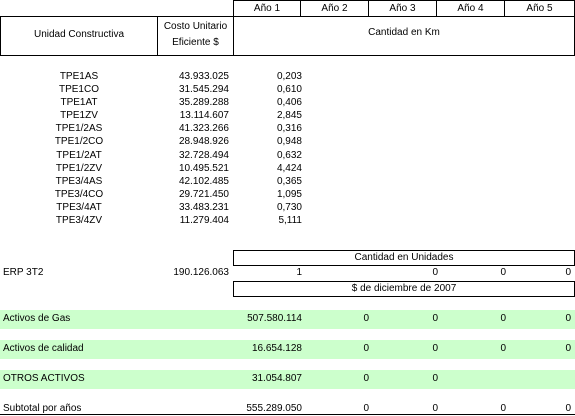 Image resolution: width=575 pixels, height=416 pixels. What do you see at coordinates (79, 207) in the screenshot?
I see `unit-name: TPE3/4AT` at bounding box center [79, 207].